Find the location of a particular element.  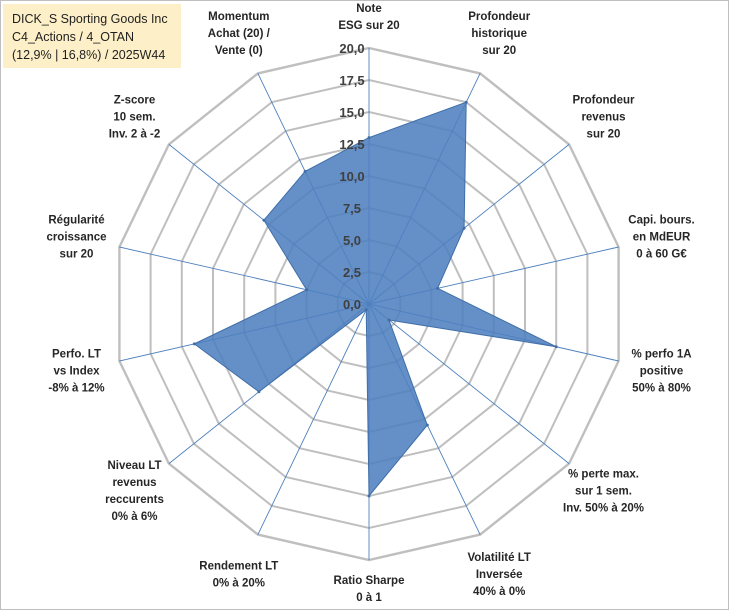

axis-label-line: reccurents is located at coordinates (134, 500).